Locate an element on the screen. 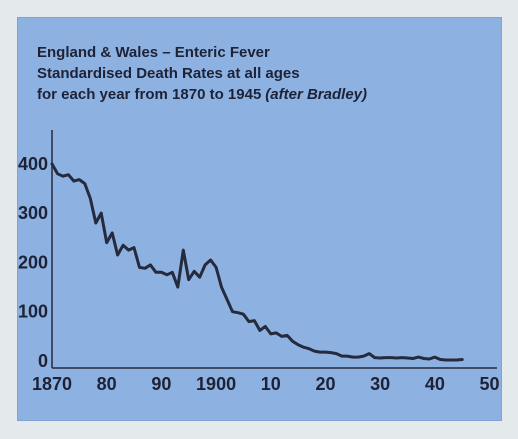  y-tick-label-300: 300 is located at coordinates (33, 213).